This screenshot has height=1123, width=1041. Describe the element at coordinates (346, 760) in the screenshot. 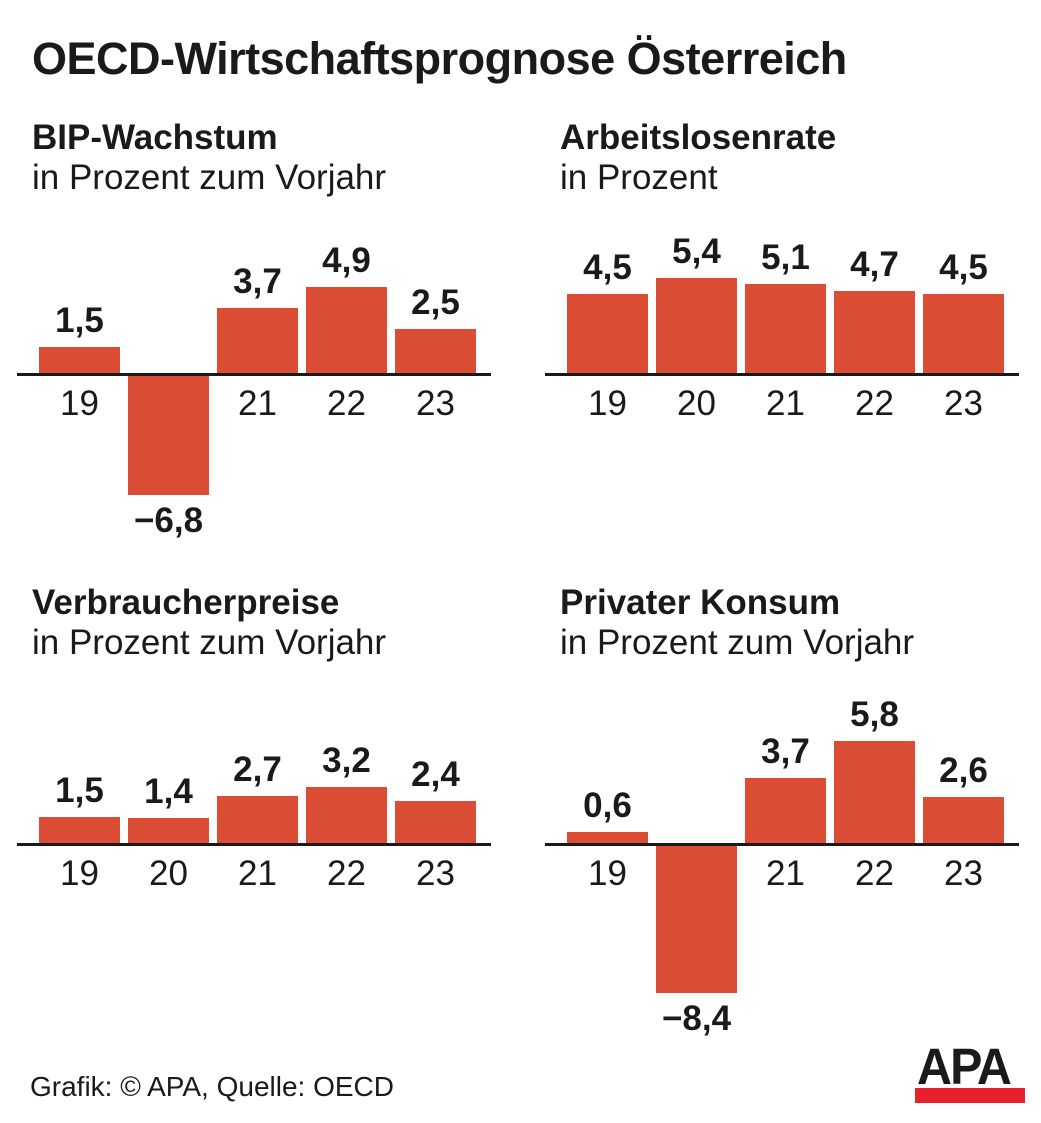

I see `value-label-22: 3,2` at that location.